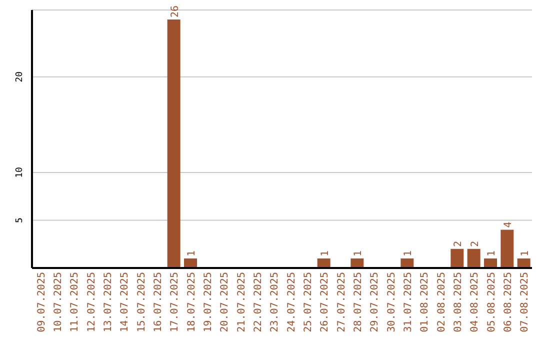 This screenshot has height=340, width=540. What do you see at coordinates (275, 302) in the screenshot?
I see `x-tick-label: 23.07.2025` at bounding box center [275, 302].